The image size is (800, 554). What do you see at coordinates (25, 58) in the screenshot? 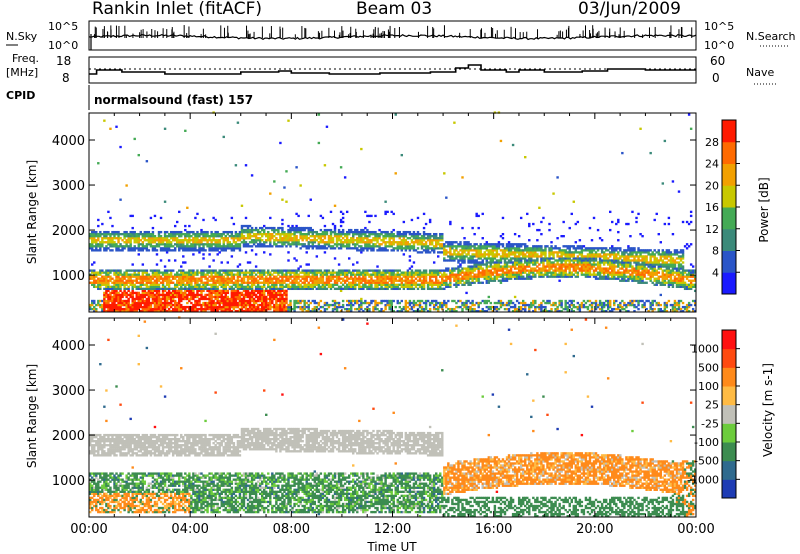
I see `freq-label-top: Freq.` at bounding box center [25, 58].